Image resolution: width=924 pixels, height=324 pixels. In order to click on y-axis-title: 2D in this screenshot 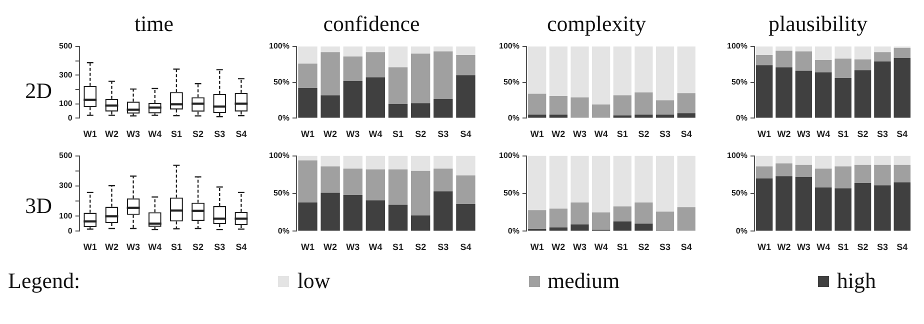, I will do `click(38, 91)`.